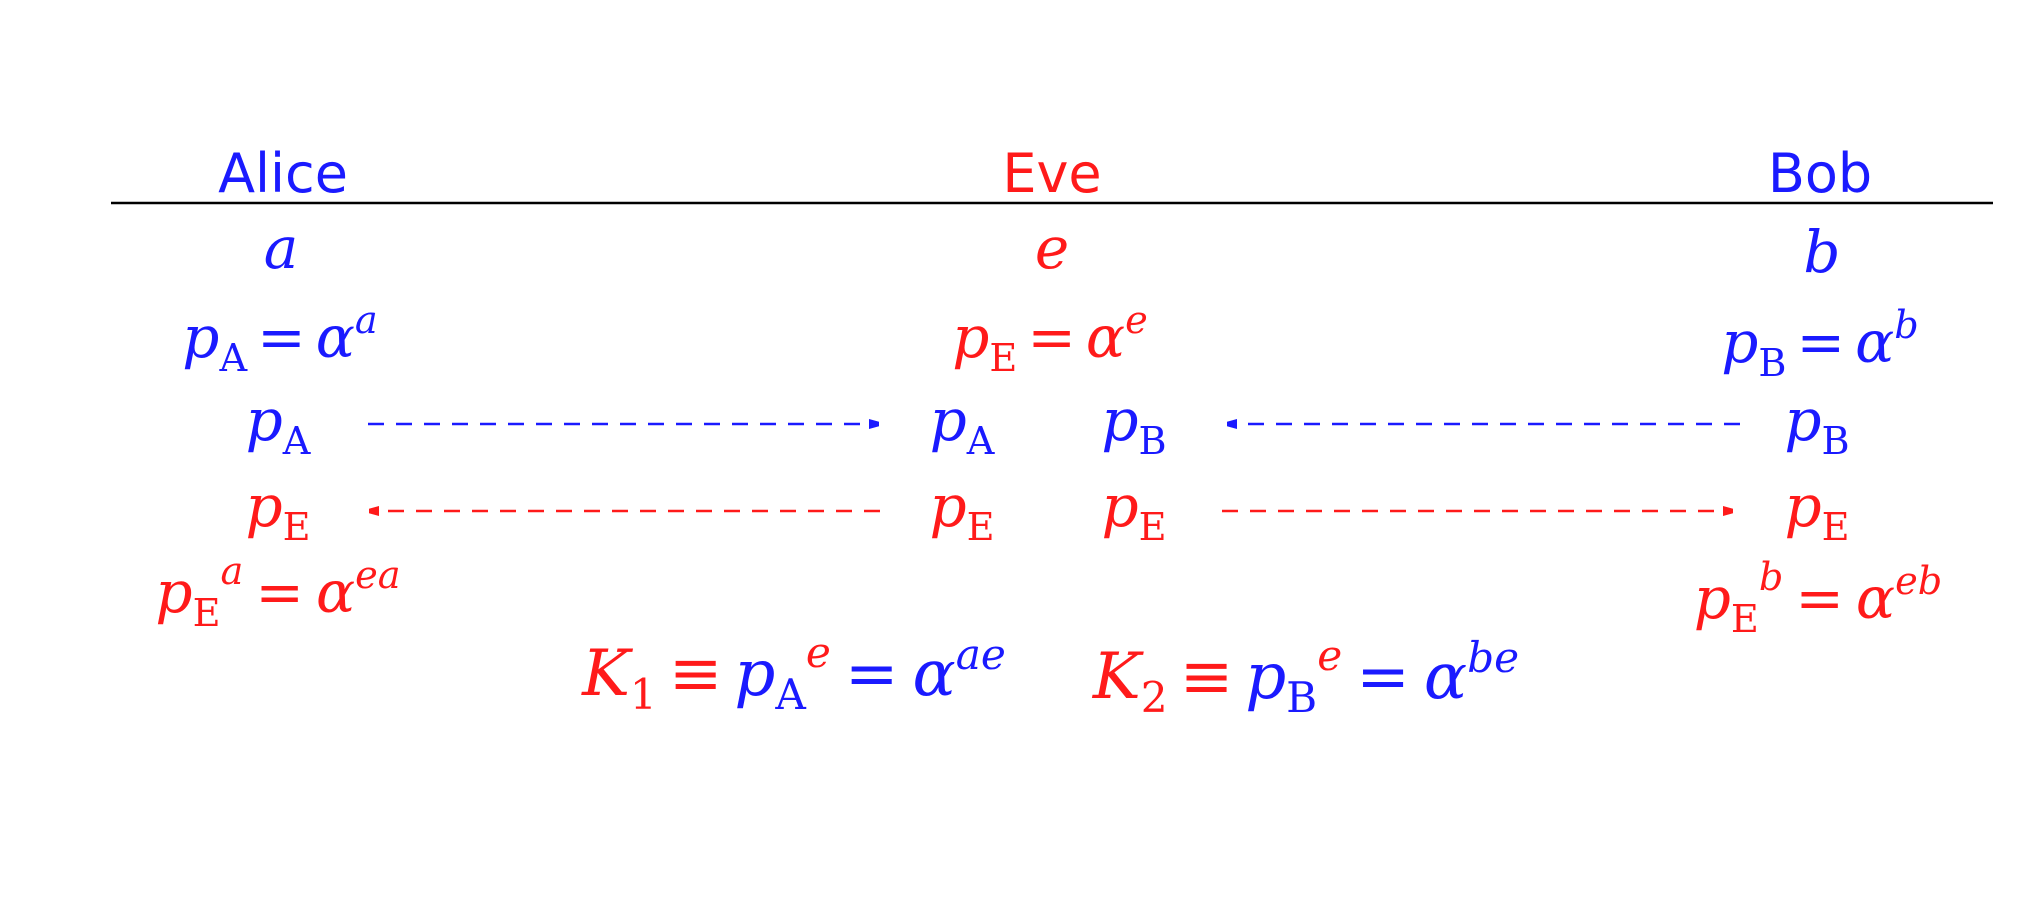 Image resolution: width=2026 pixels, height=914 pixels. What do you see at coordinates (963, 425) in the screenshot?
I see `msg-eve-recv-pA: pA` at bounding box center [963, 425].